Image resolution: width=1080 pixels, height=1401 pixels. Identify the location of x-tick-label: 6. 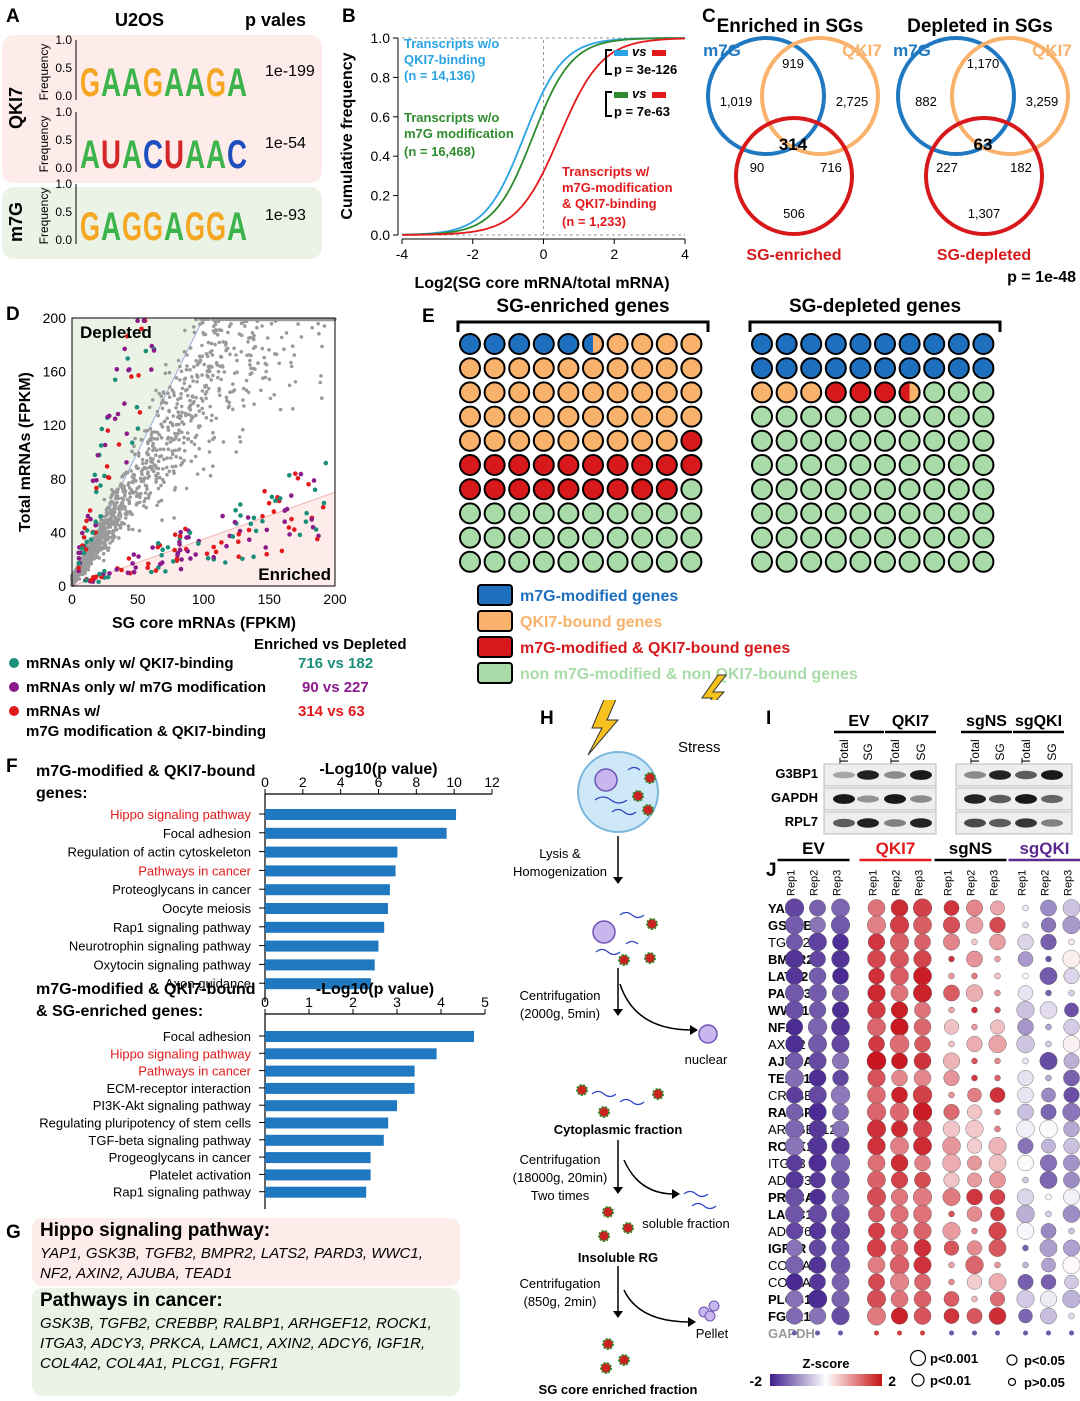
(379, 782).